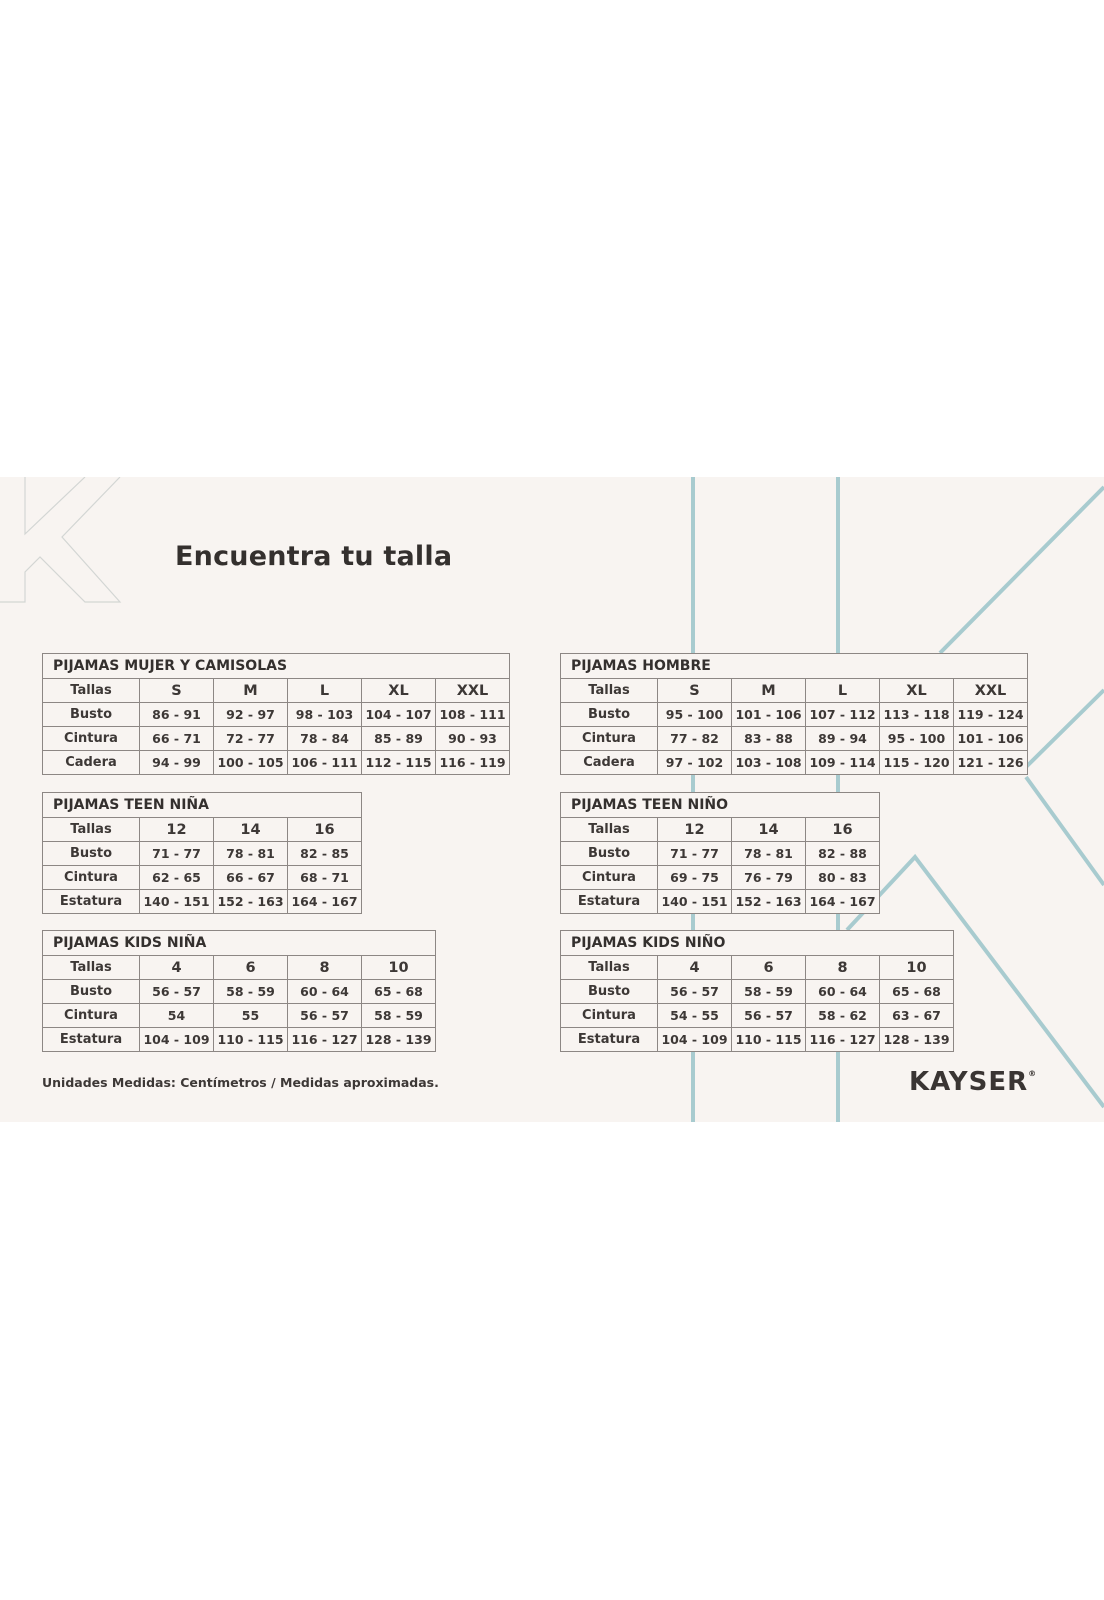 The height and width of the screenshot is (1600, 1104). Describe the element at coordinates (768, 1039) in the screenshot. I see `measure-value: 110 - 115` at that location.